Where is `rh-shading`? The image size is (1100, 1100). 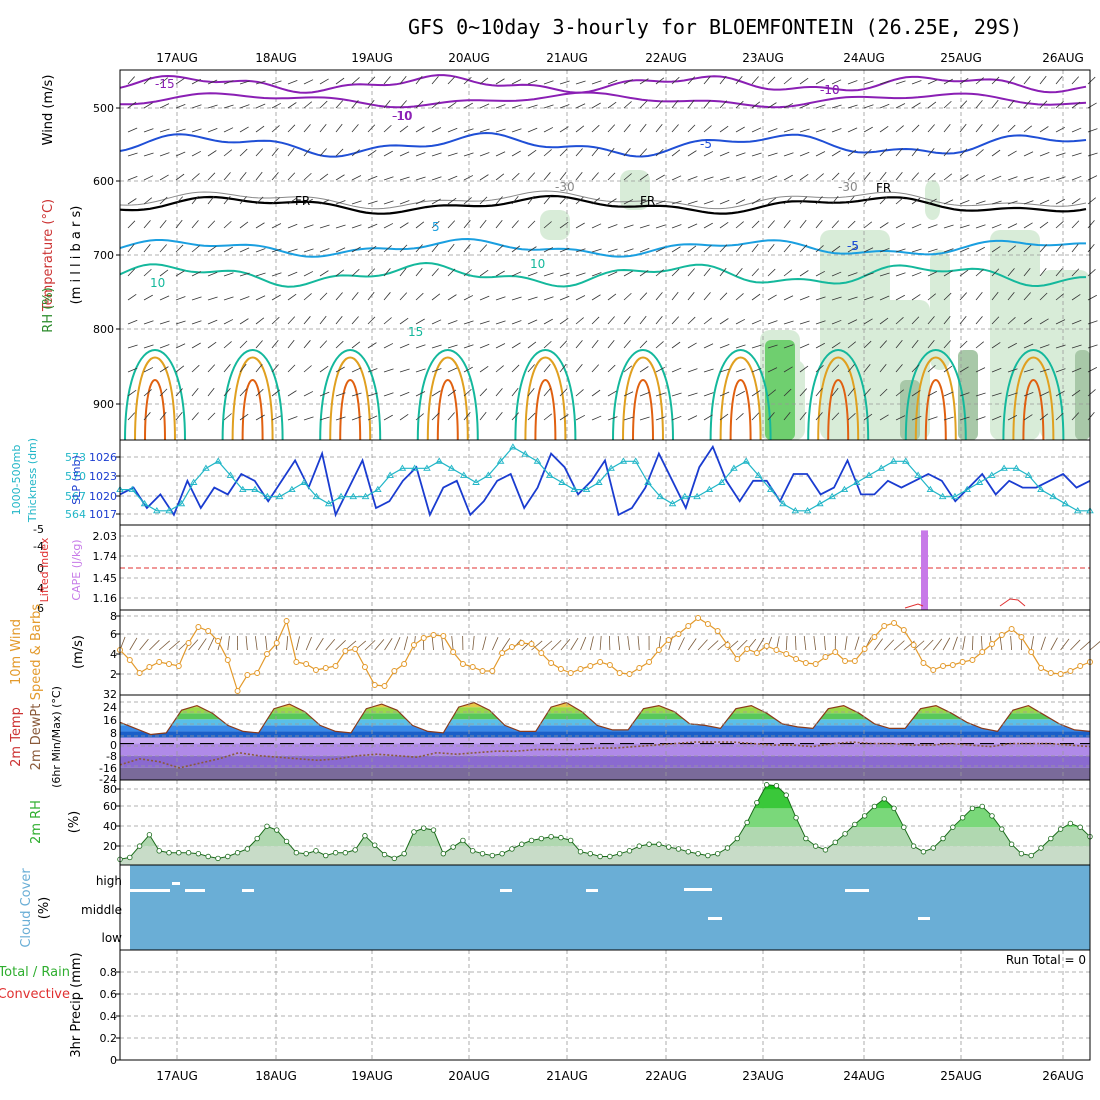 rh-shading is located at coordinates (940, 310).